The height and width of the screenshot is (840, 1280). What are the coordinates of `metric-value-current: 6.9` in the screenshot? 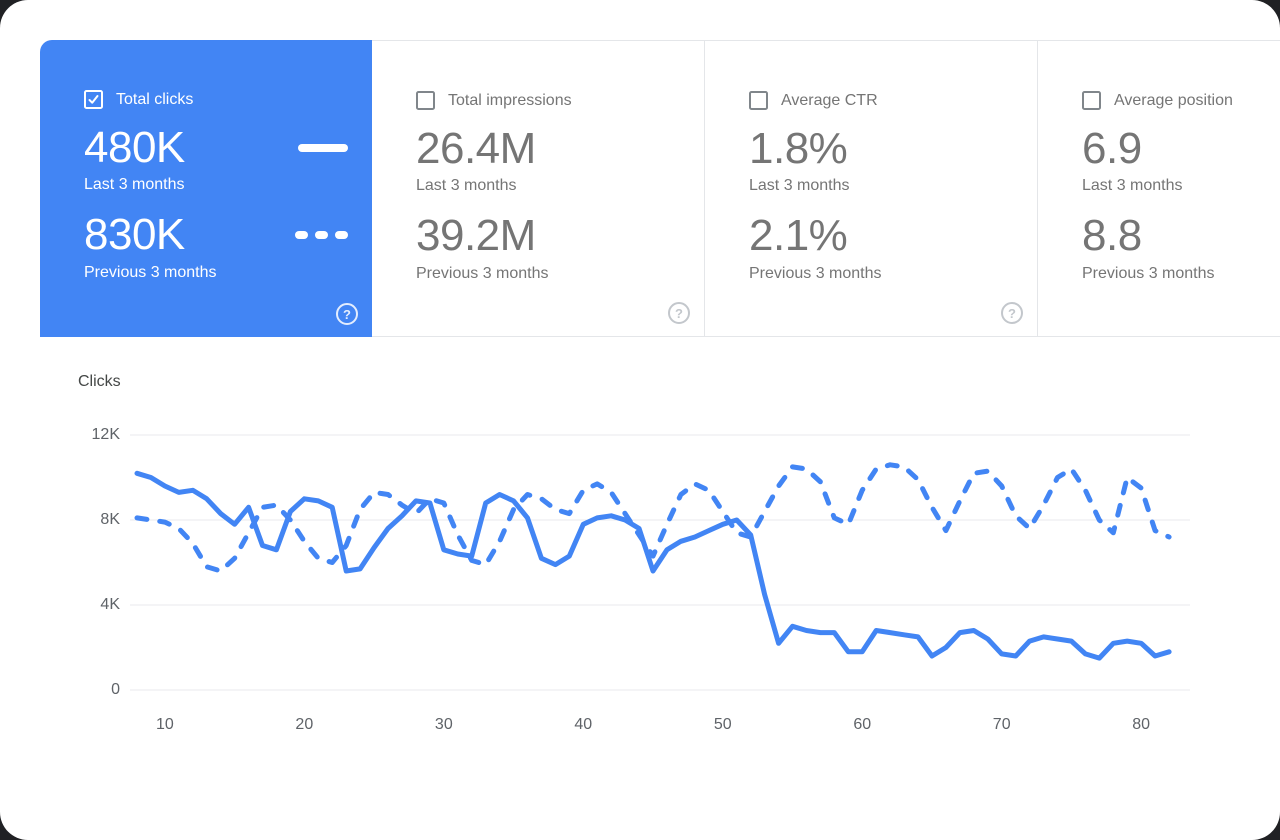 It's located at (1112, 148).